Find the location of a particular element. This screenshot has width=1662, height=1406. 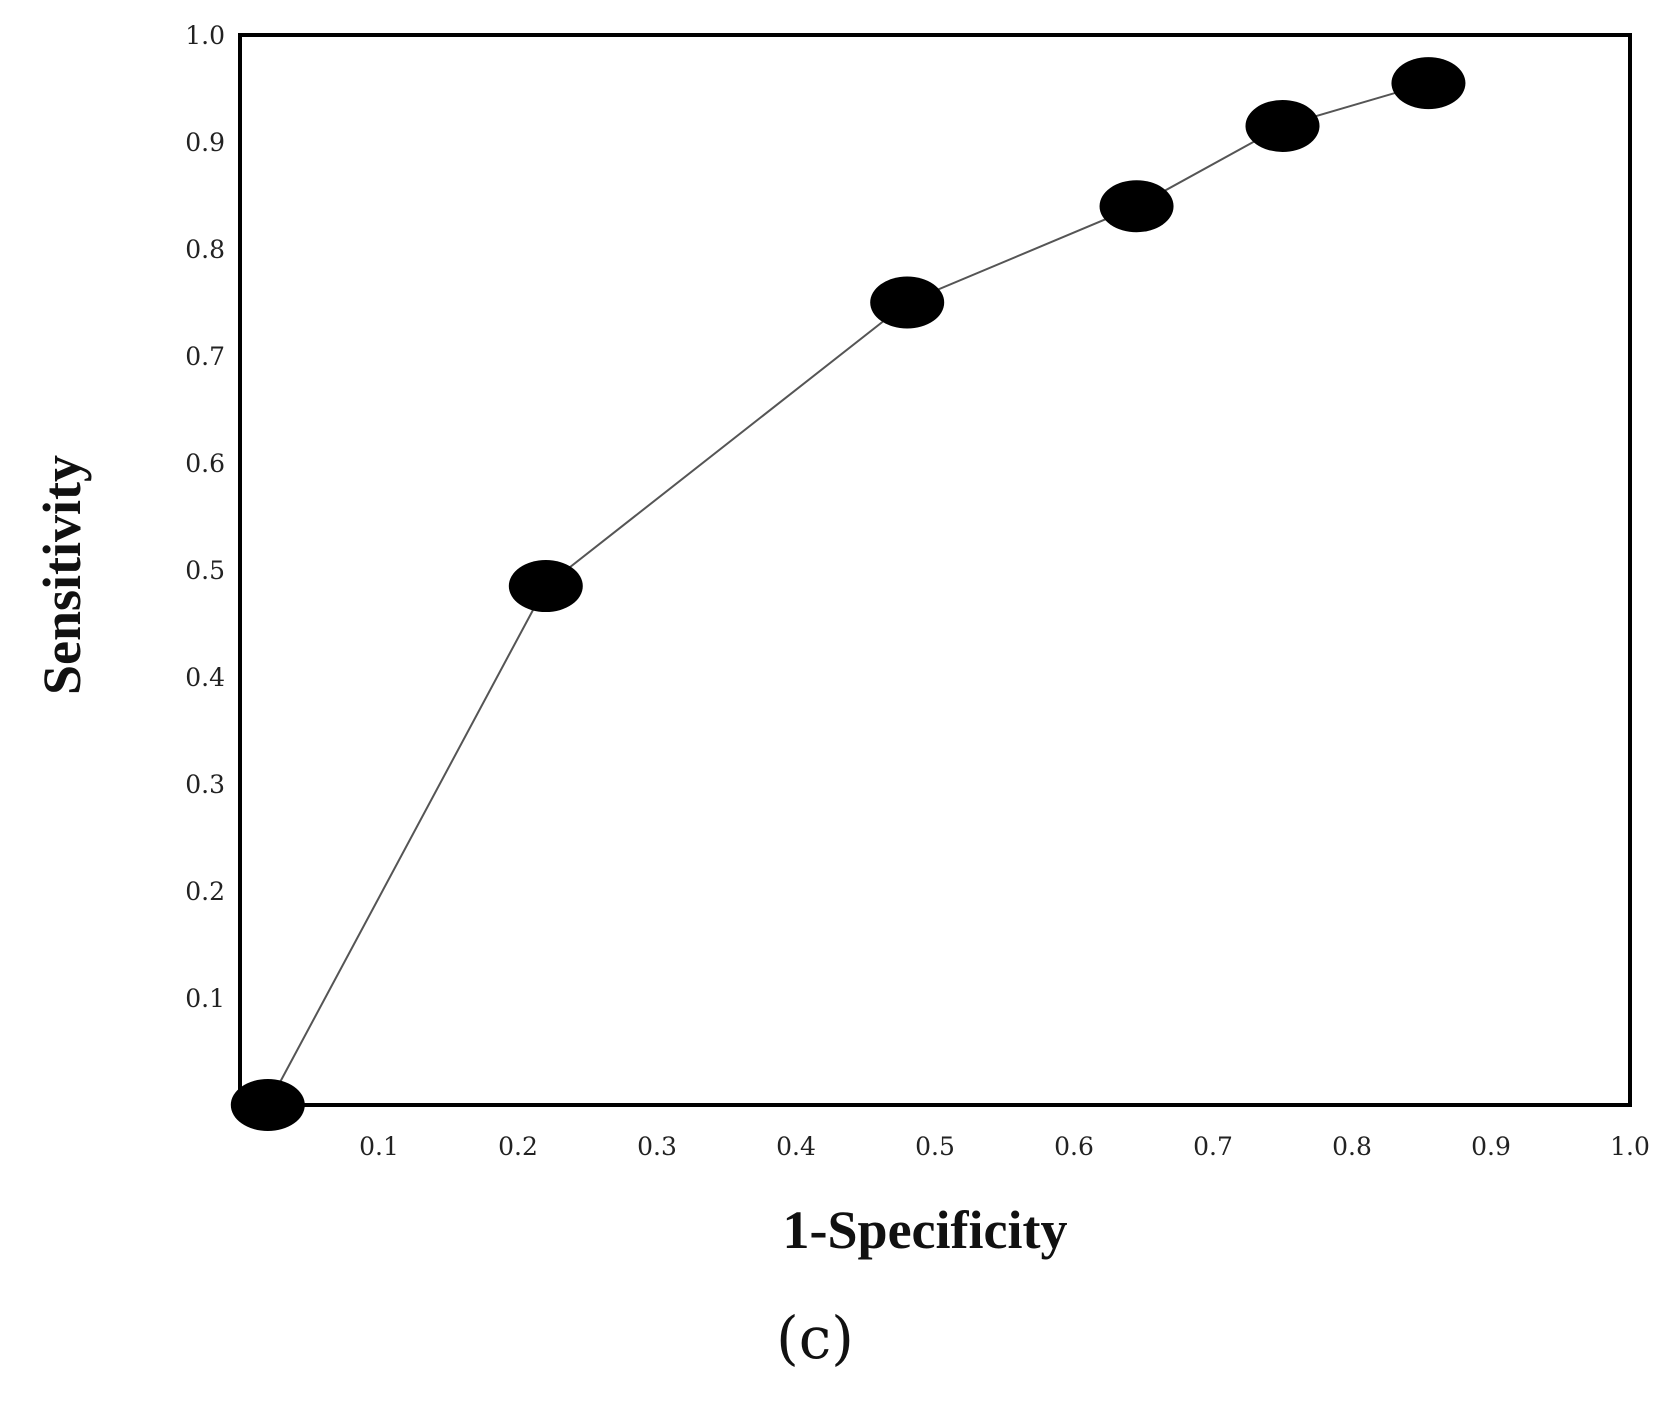

y-tick-label: 0.4 is located at coordinates (205, 677).